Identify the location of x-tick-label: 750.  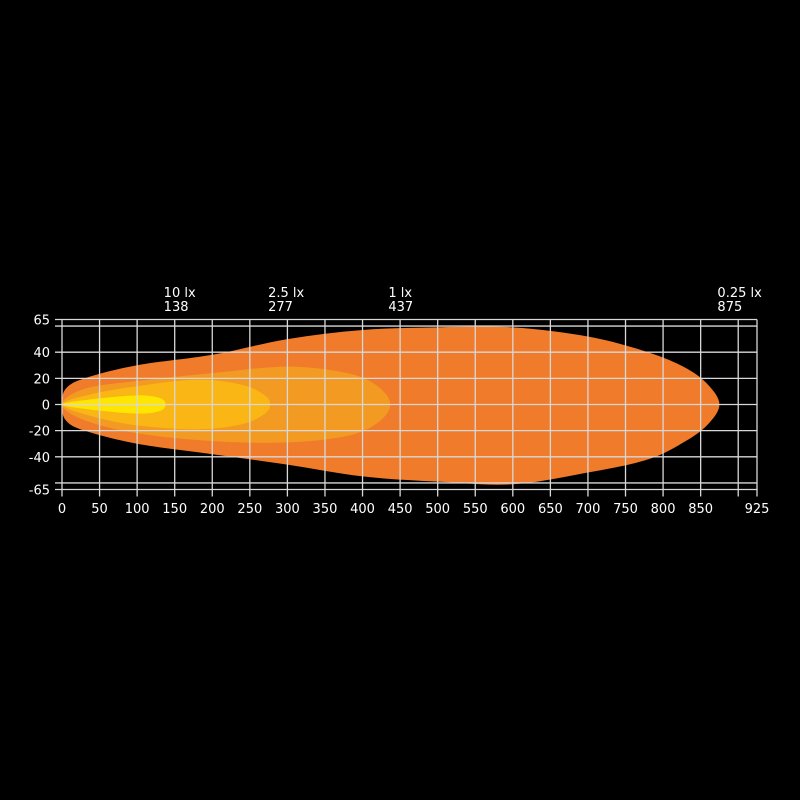
(625, 509).